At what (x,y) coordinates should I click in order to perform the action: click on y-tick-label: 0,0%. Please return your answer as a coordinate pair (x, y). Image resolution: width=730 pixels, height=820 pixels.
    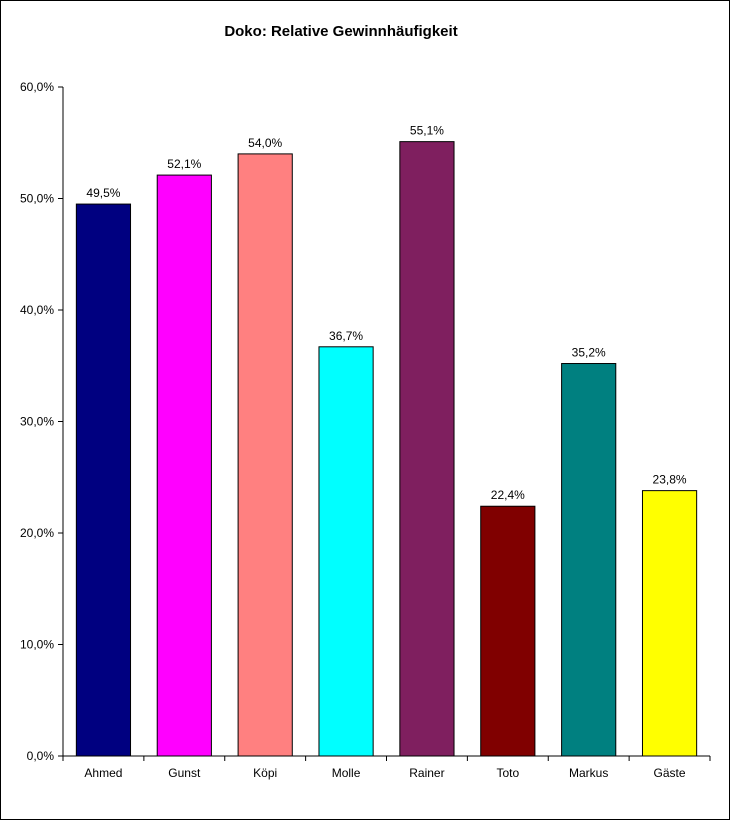
    Looking at the image, I should click on (41, 756).